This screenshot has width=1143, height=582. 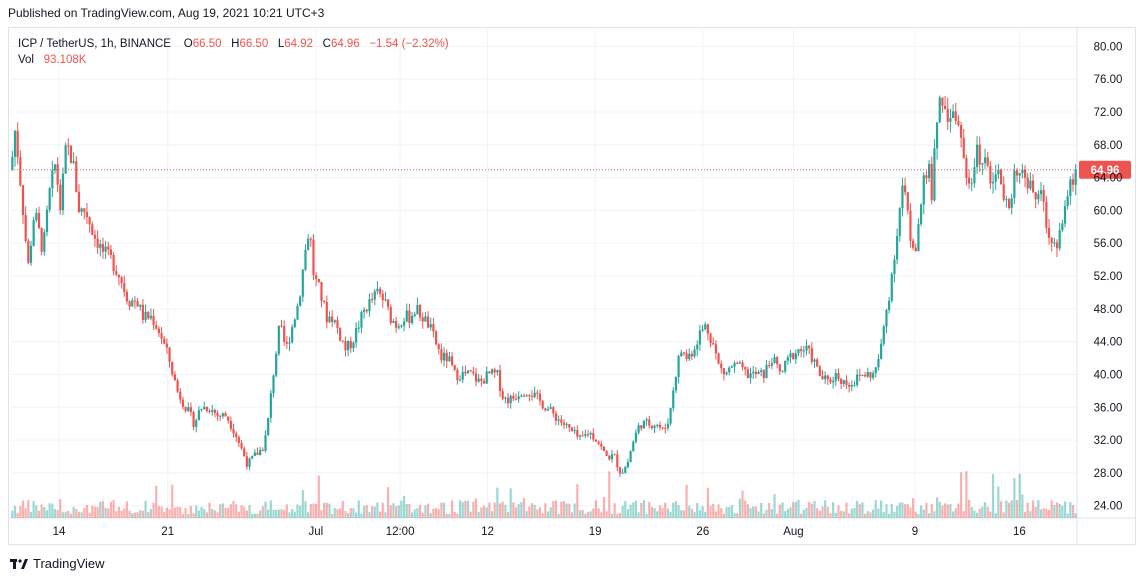 What do you see at coordinates (57, 563) in the screenshot?
I see `footer-brand: TradingView` at bounding box center [57, 563].